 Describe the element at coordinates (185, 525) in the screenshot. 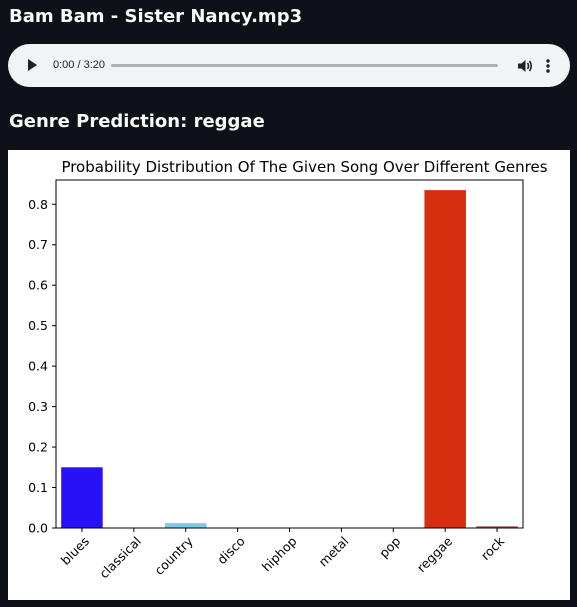

I see `bar-country` at that location.